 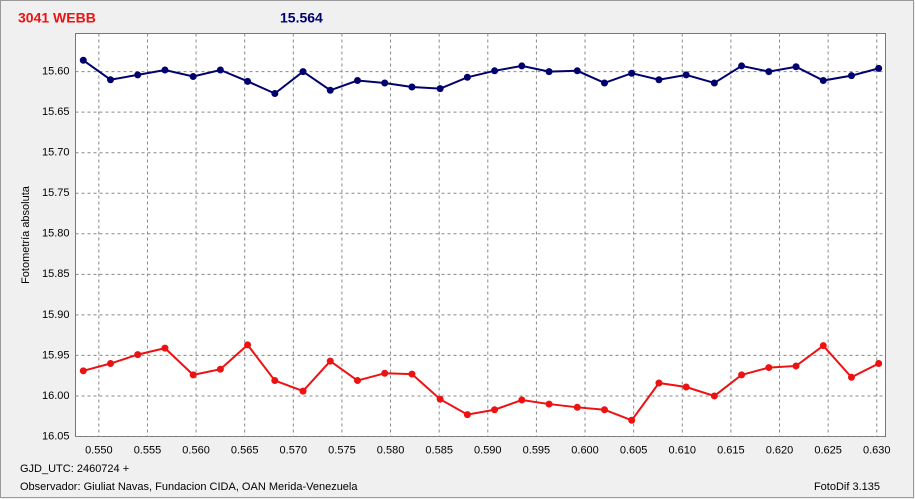 I want to click on x-tick-label: 0.615, so click(x=731, y=450).